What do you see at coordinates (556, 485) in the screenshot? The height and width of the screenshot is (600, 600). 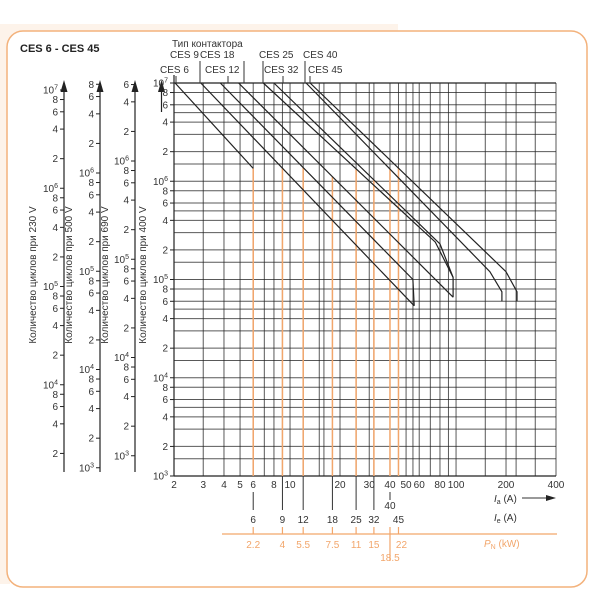 I see `x-tick-label: 400` at bounding box center [556, 485].